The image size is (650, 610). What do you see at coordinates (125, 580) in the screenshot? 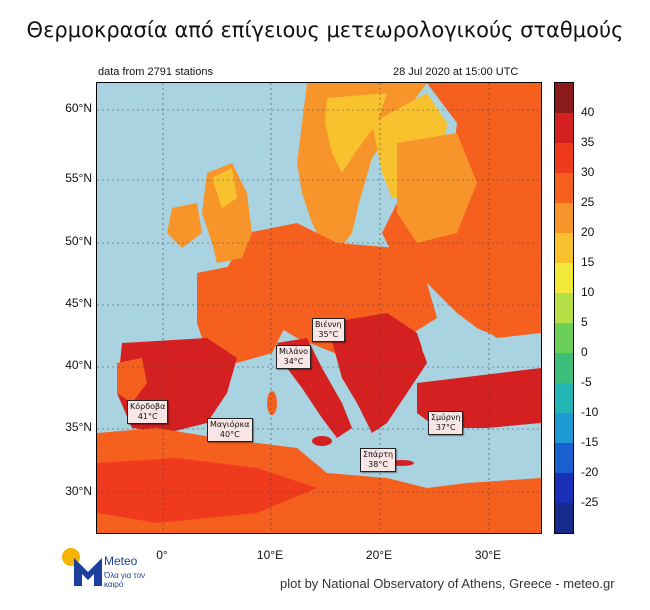
I see `logo-tagline: Όλα για τον καιρό` at bounding box center [125, 580].